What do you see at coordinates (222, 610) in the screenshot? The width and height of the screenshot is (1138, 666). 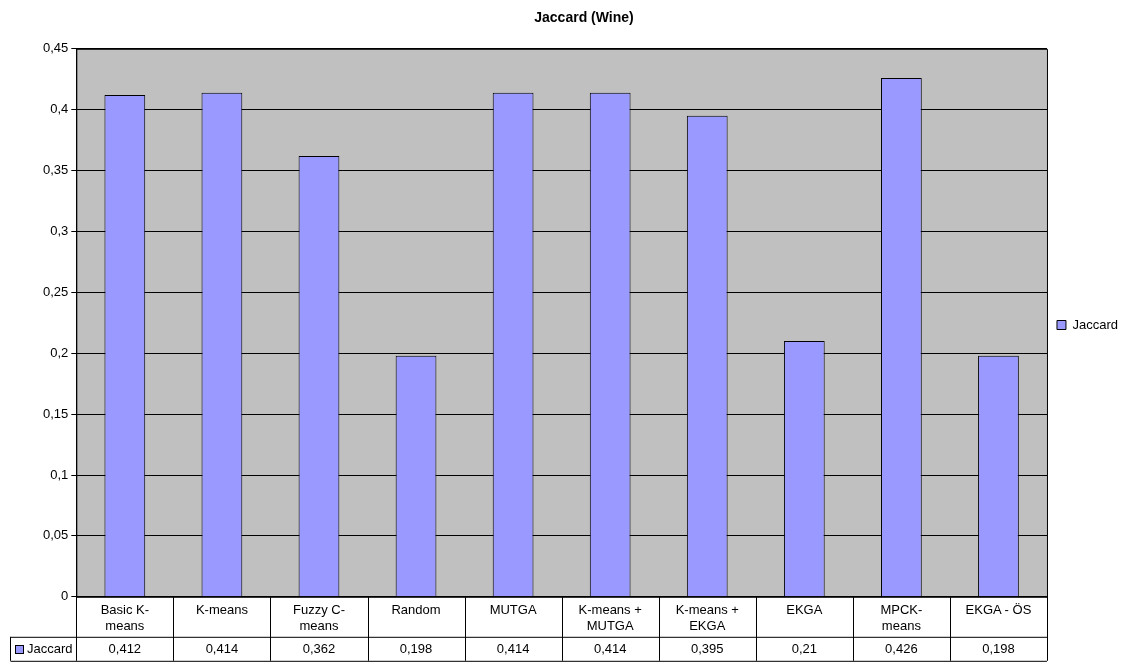 I see `x-tick-label: K-means` at bounding box center [222, 610].